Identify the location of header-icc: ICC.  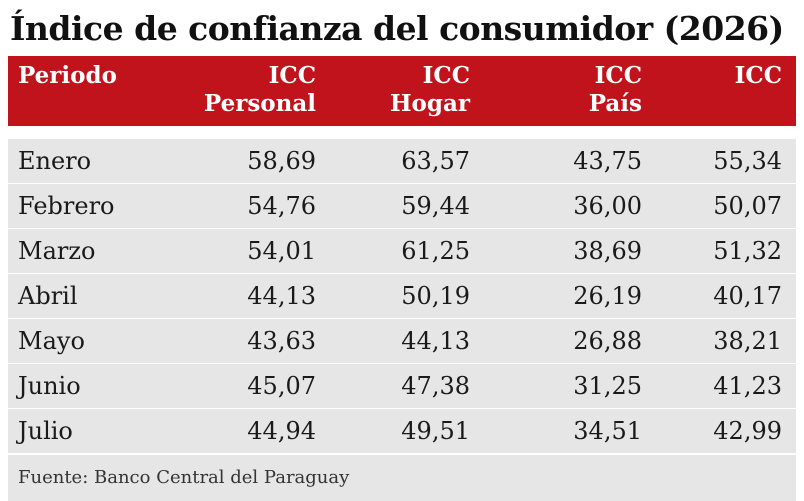
(758, 76).